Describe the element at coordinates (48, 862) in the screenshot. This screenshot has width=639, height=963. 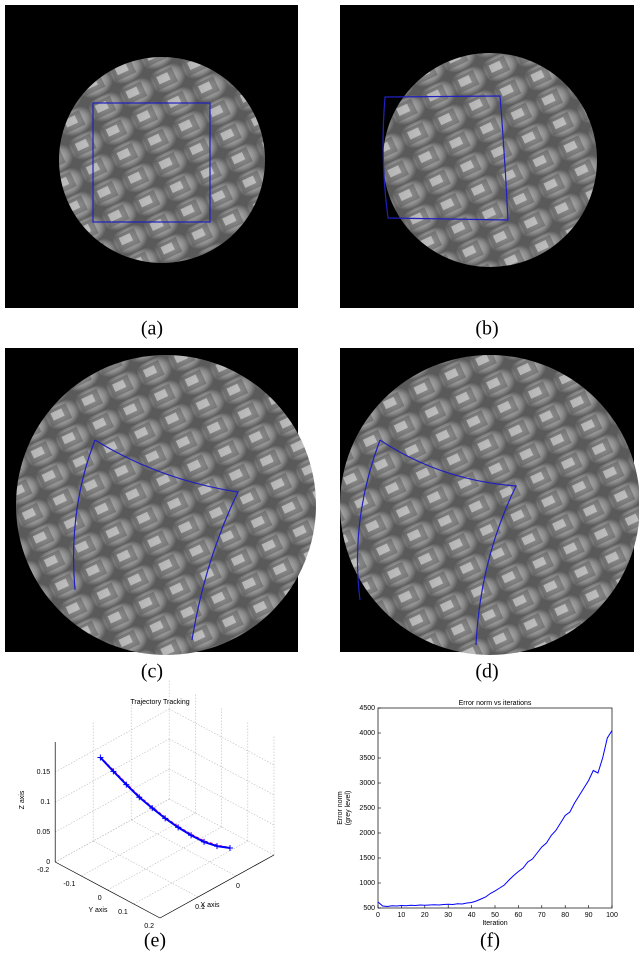
I see `z-tick-label: 0` at that location.